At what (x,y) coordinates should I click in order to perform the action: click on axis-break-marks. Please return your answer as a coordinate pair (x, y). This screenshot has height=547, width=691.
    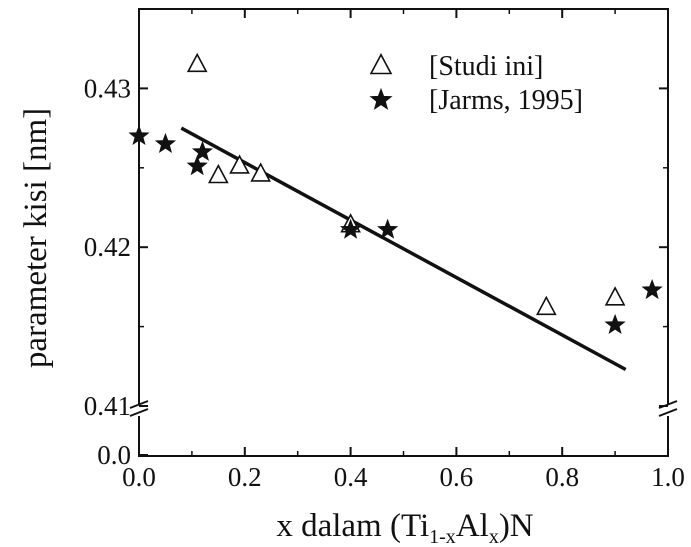
    Looking at the image, I should click on (403, 408).